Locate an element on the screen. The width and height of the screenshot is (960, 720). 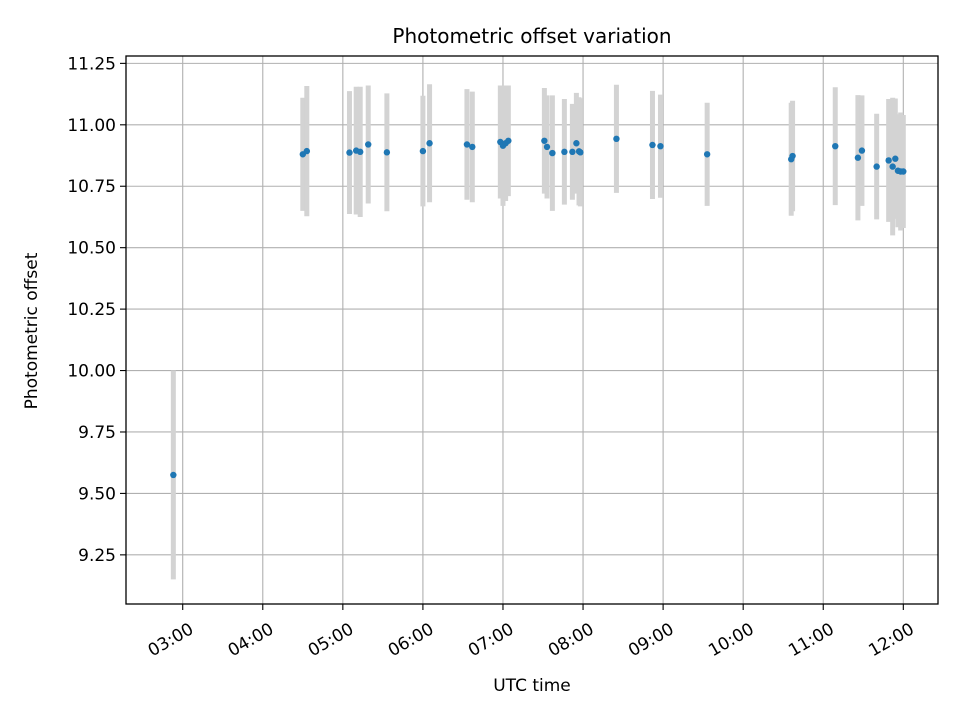
y-tick-label: 11.00 is located at coordinates (91, 126).